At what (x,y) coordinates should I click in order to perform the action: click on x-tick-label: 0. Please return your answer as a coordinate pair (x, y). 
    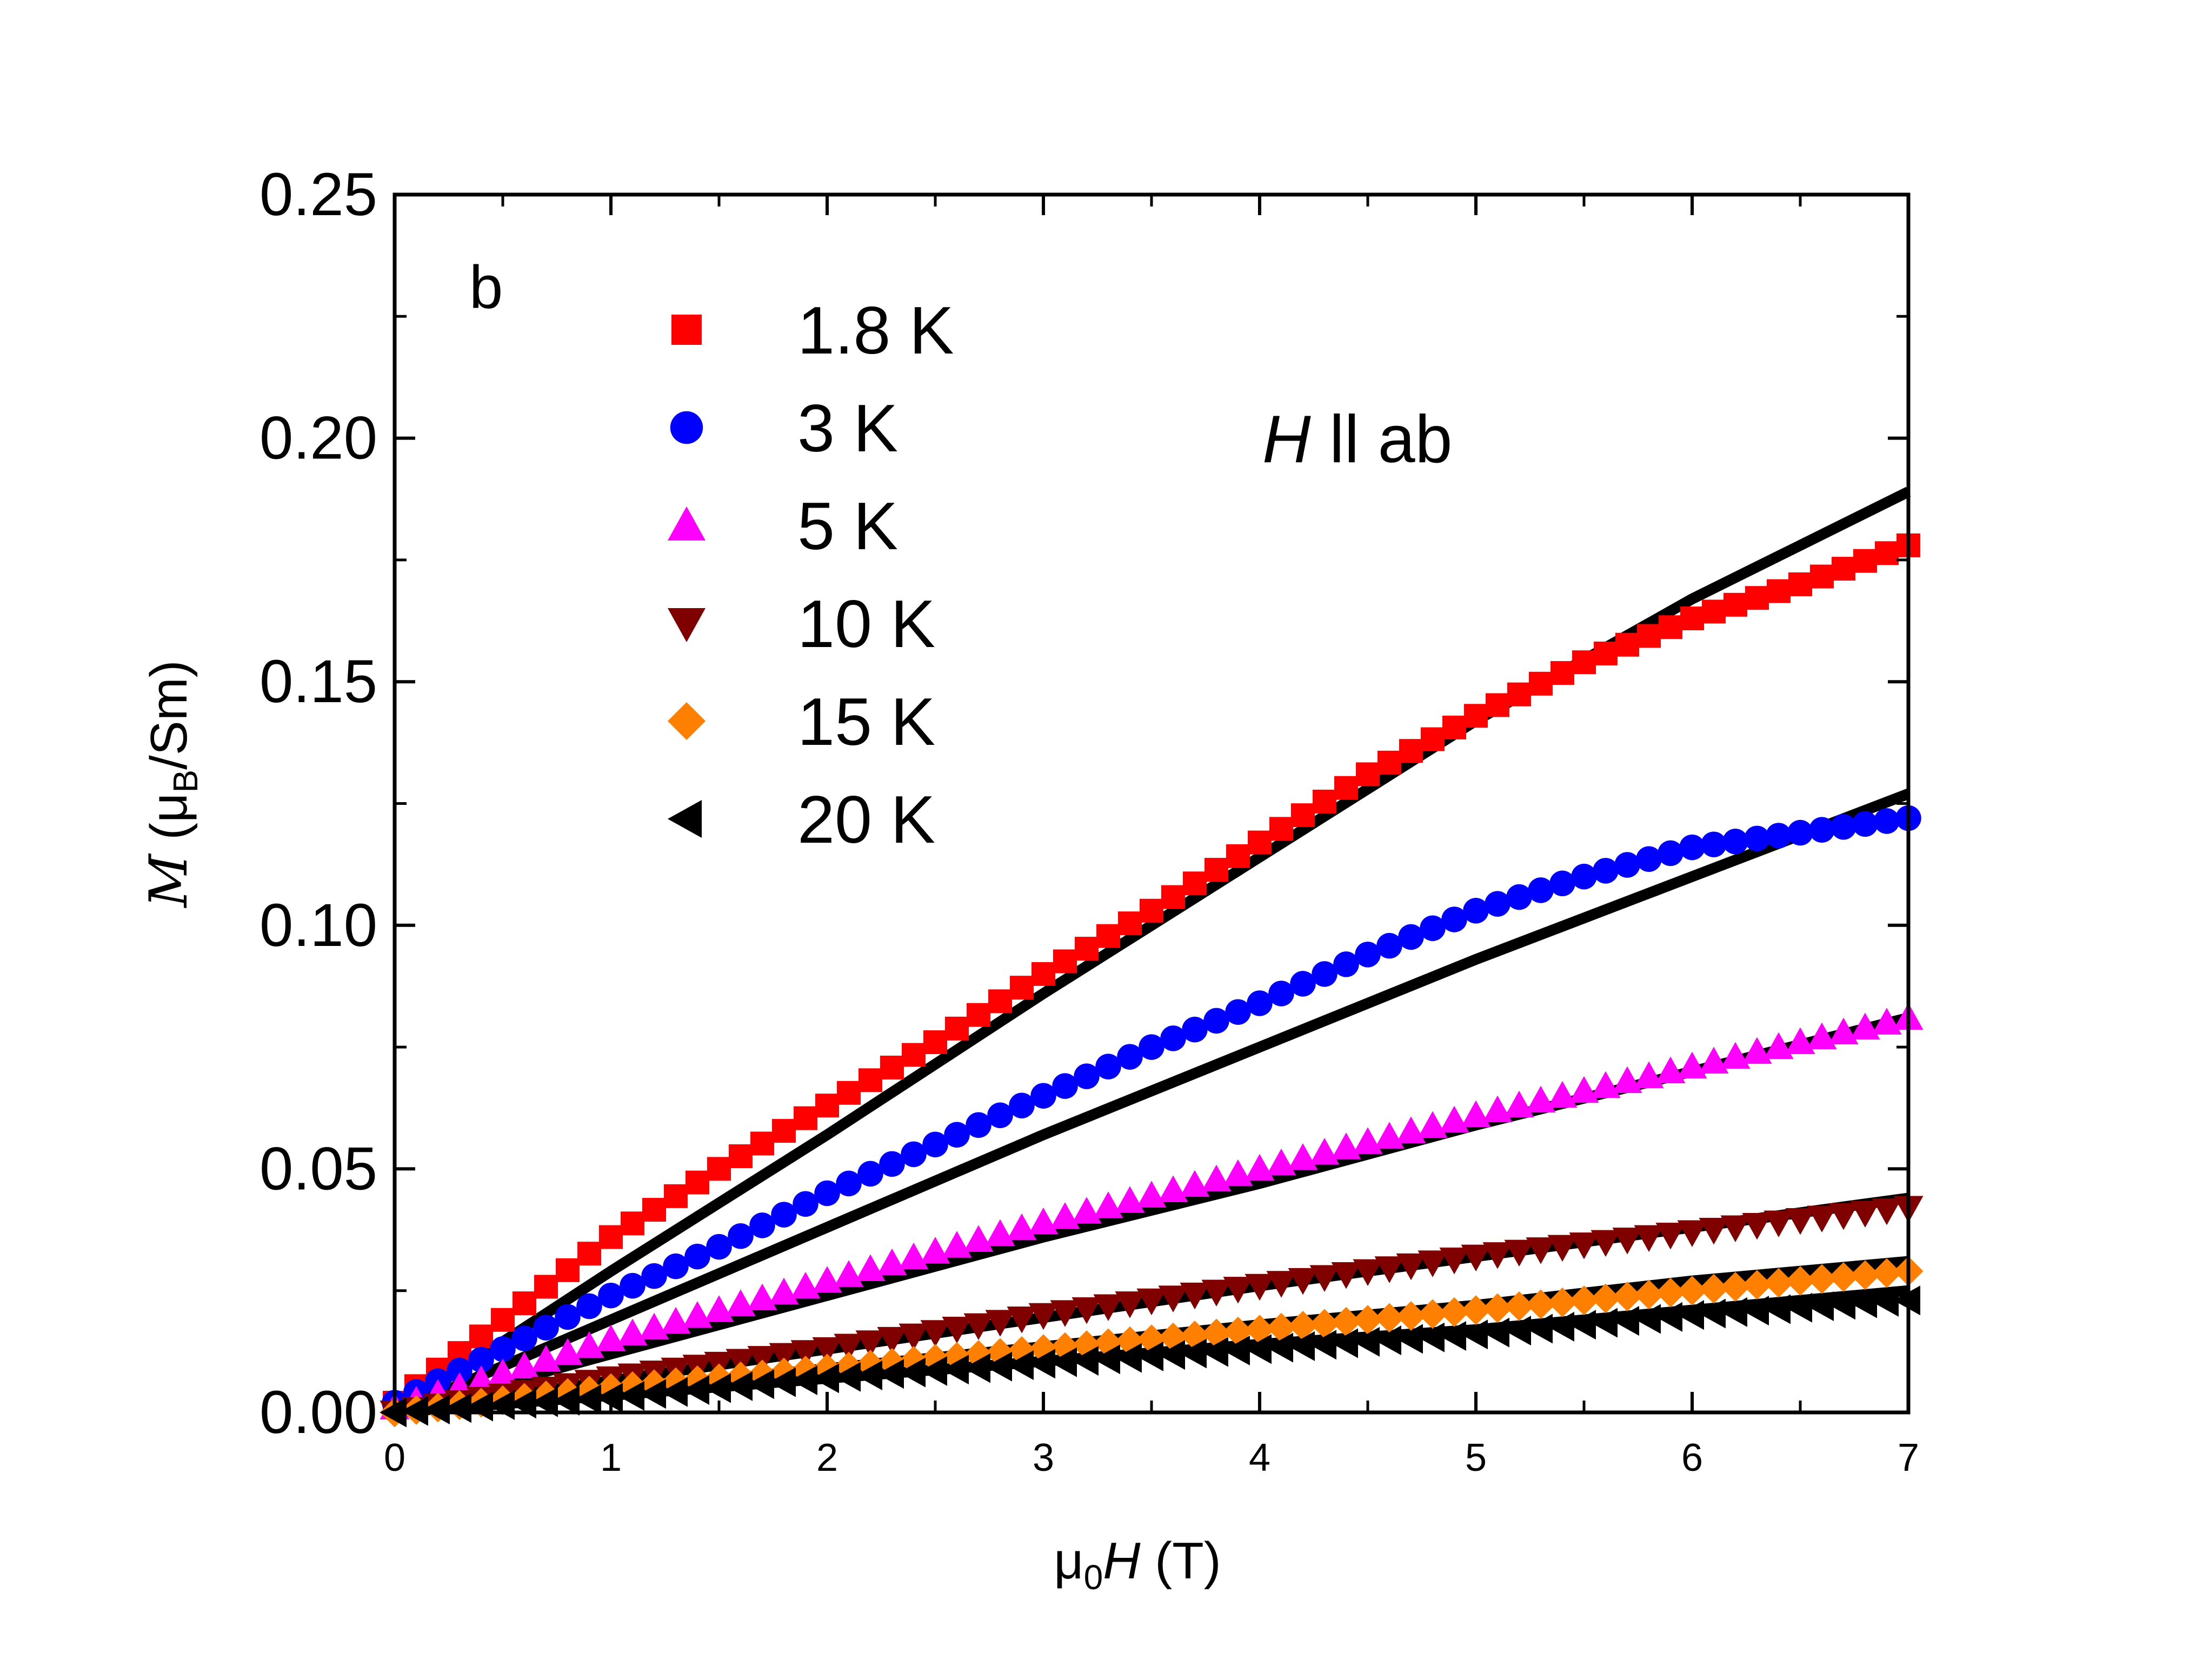
    Looking at the image, I should click on (394, 1457).